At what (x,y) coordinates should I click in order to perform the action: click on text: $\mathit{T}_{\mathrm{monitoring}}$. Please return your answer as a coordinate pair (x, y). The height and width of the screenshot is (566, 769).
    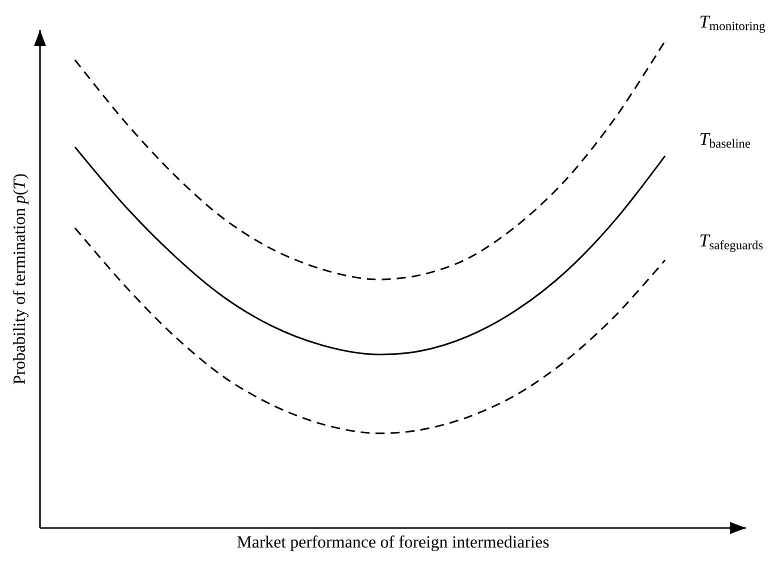
    Looking at the image, I should click on (733, 24).